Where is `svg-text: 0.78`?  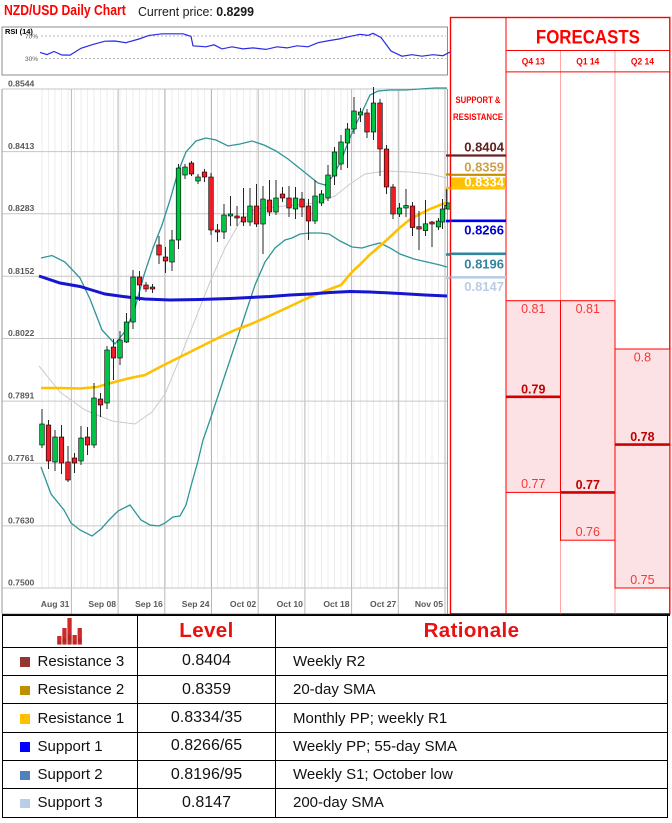
svg-text: 0.78 is located at coordinates (642, 437).